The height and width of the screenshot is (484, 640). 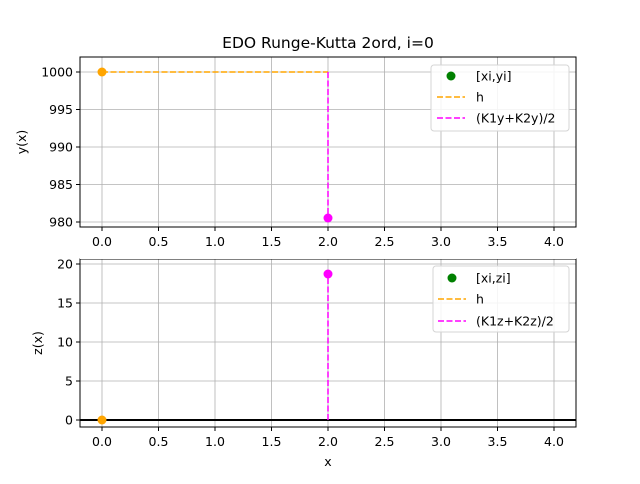 What do you see at coordinates (493, 278) in the screenshot?
I see `svg-text: [xi,zi]` at bounding box center [493, 278].